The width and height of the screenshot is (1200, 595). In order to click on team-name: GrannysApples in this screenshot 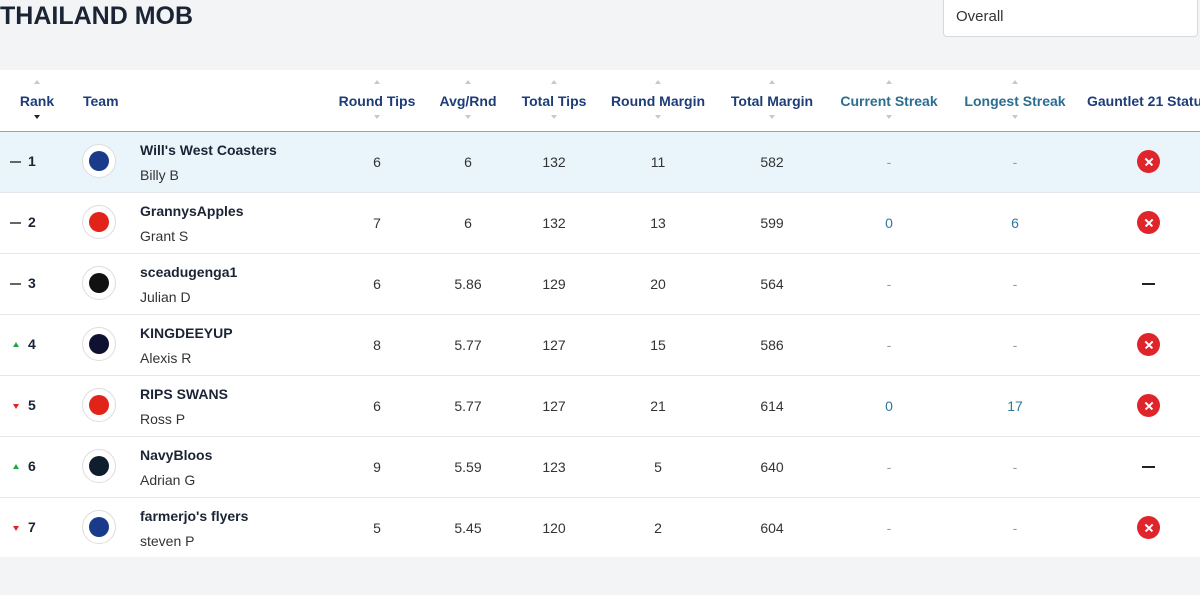, I will do `click(192, 211)`.